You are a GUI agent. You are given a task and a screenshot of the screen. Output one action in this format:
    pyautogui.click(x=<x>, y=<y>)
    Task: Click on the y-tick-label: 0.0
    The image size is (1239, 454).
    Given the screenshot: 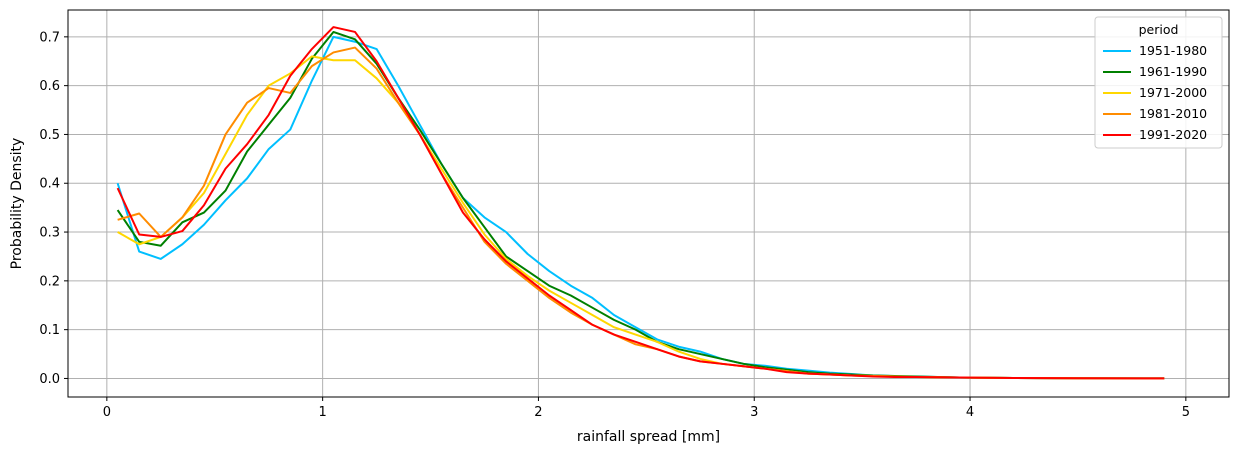 What is the action you would take?
    pyautogui.click(x=49, y=379)
    